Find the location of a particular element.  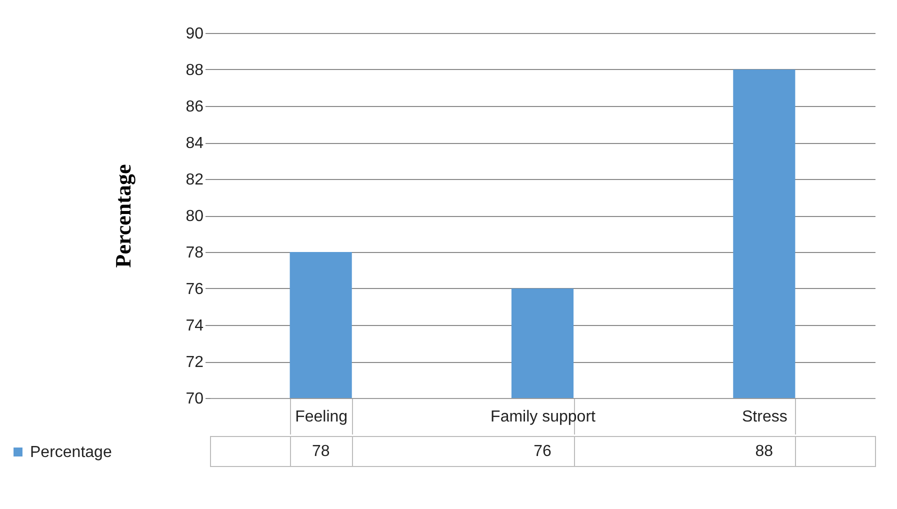

data-label: 76 is located at coordinates (543, 451).